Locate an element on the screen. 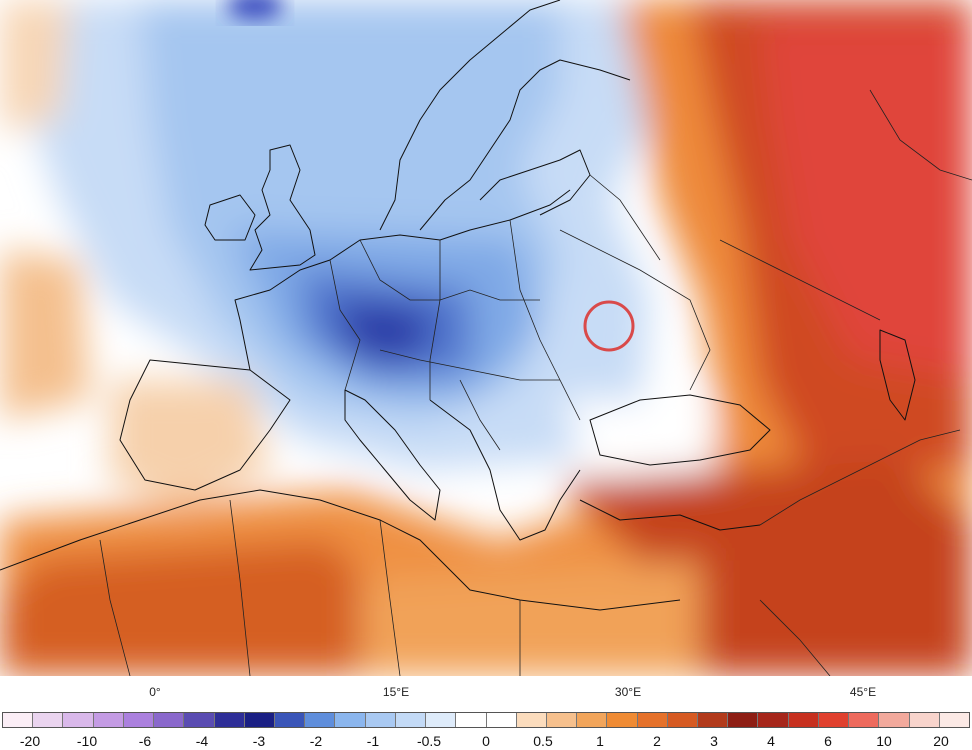  longitude-axis: 0° 15°E 30°E 45°E is located at coordinates (486, 691).